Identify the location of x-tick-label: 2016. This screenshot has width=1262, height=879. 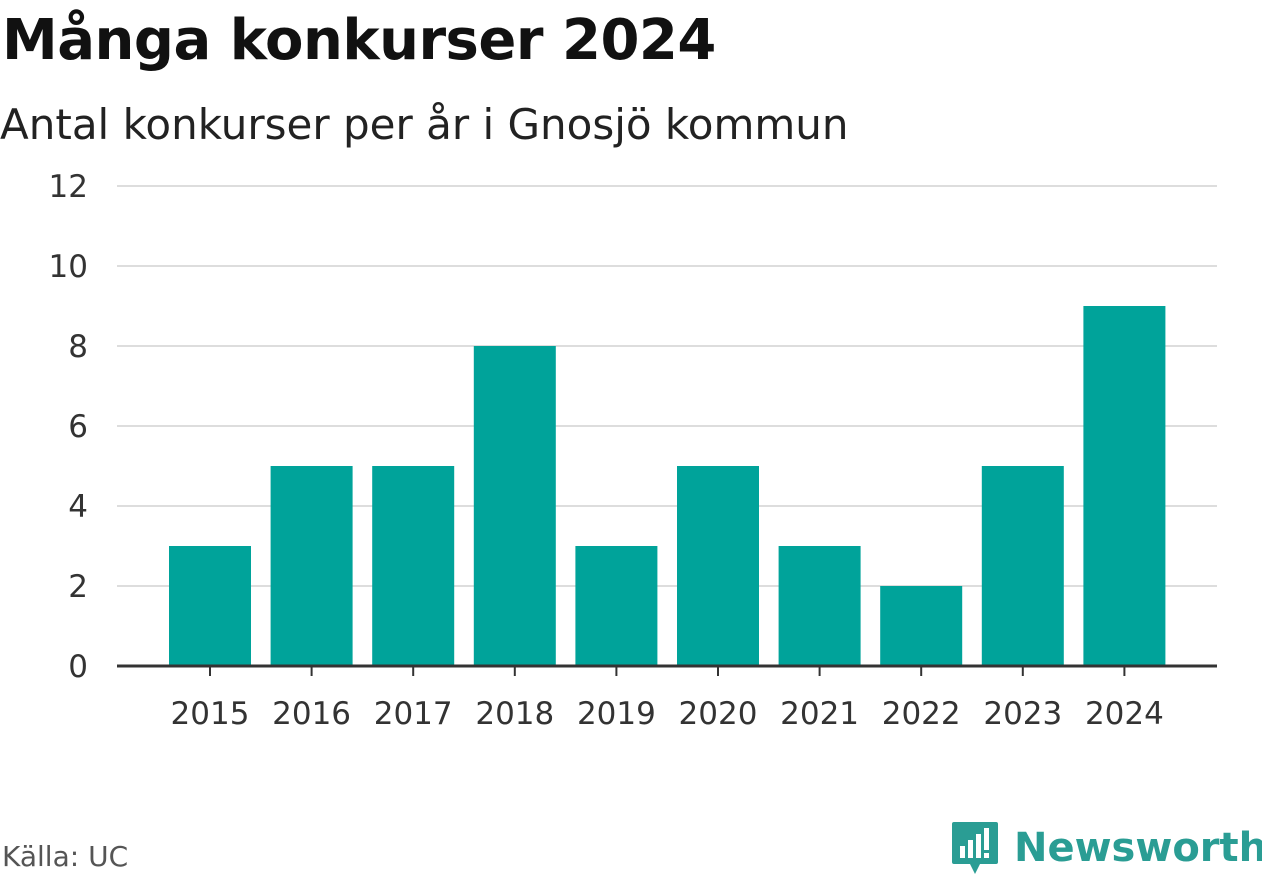
(311, 714).